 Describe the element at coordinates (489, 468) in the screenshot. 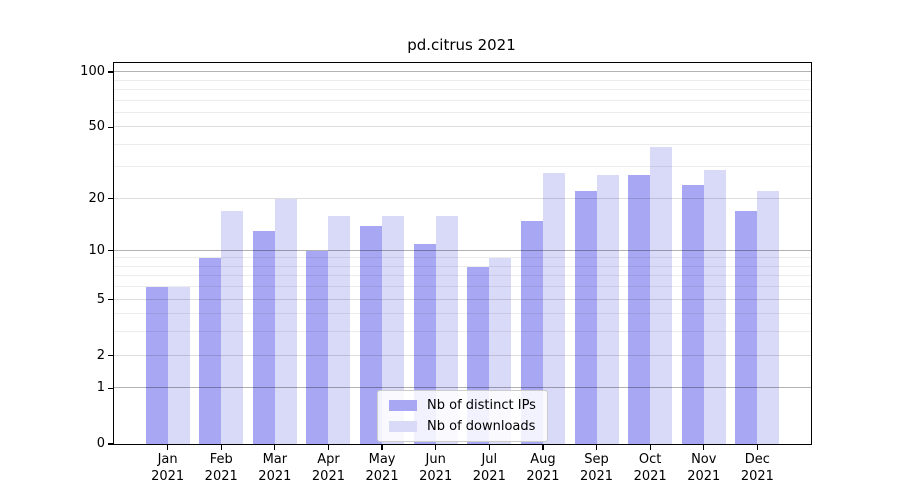

I see `x-tick-label: Jul 2021` at that location.